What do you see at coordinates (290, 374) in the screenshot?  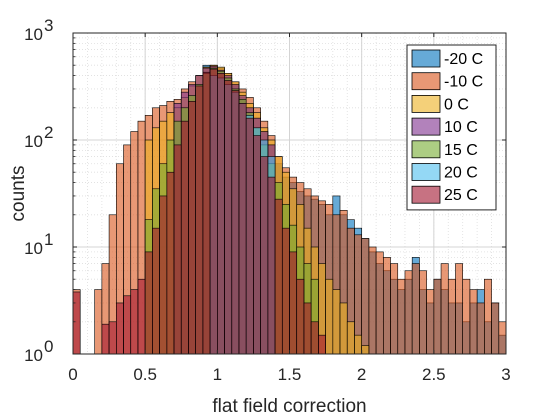 I see `x-tick-label: 1.5` at bounding box center [290, 374].